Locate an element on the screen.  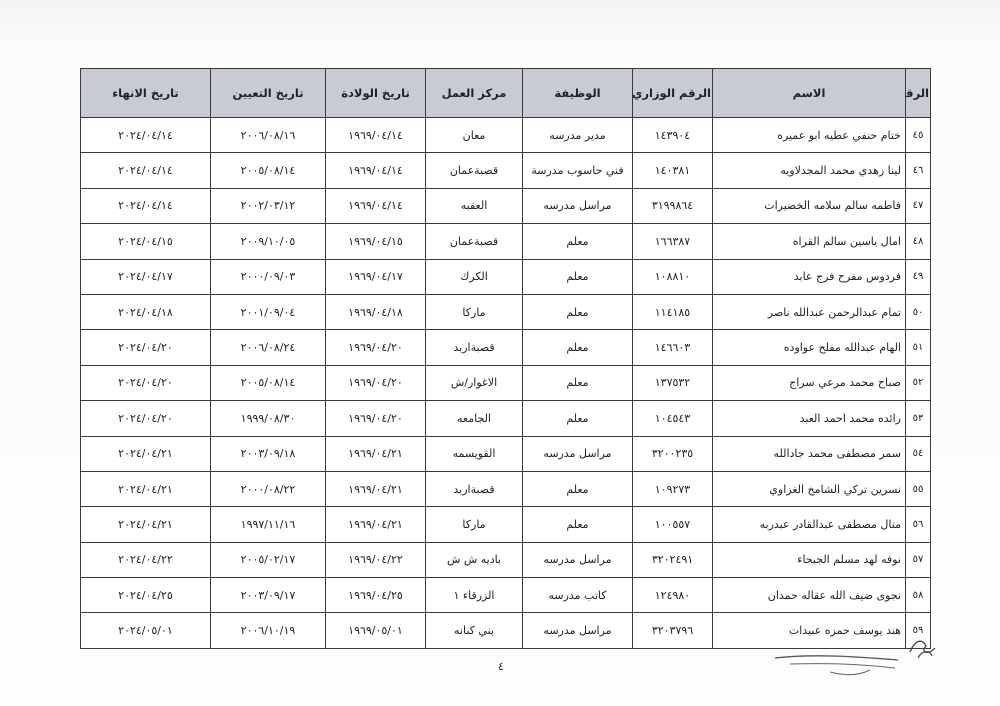
cell-job-title: كاتب مدرسه is located at coordinates (577, 595).